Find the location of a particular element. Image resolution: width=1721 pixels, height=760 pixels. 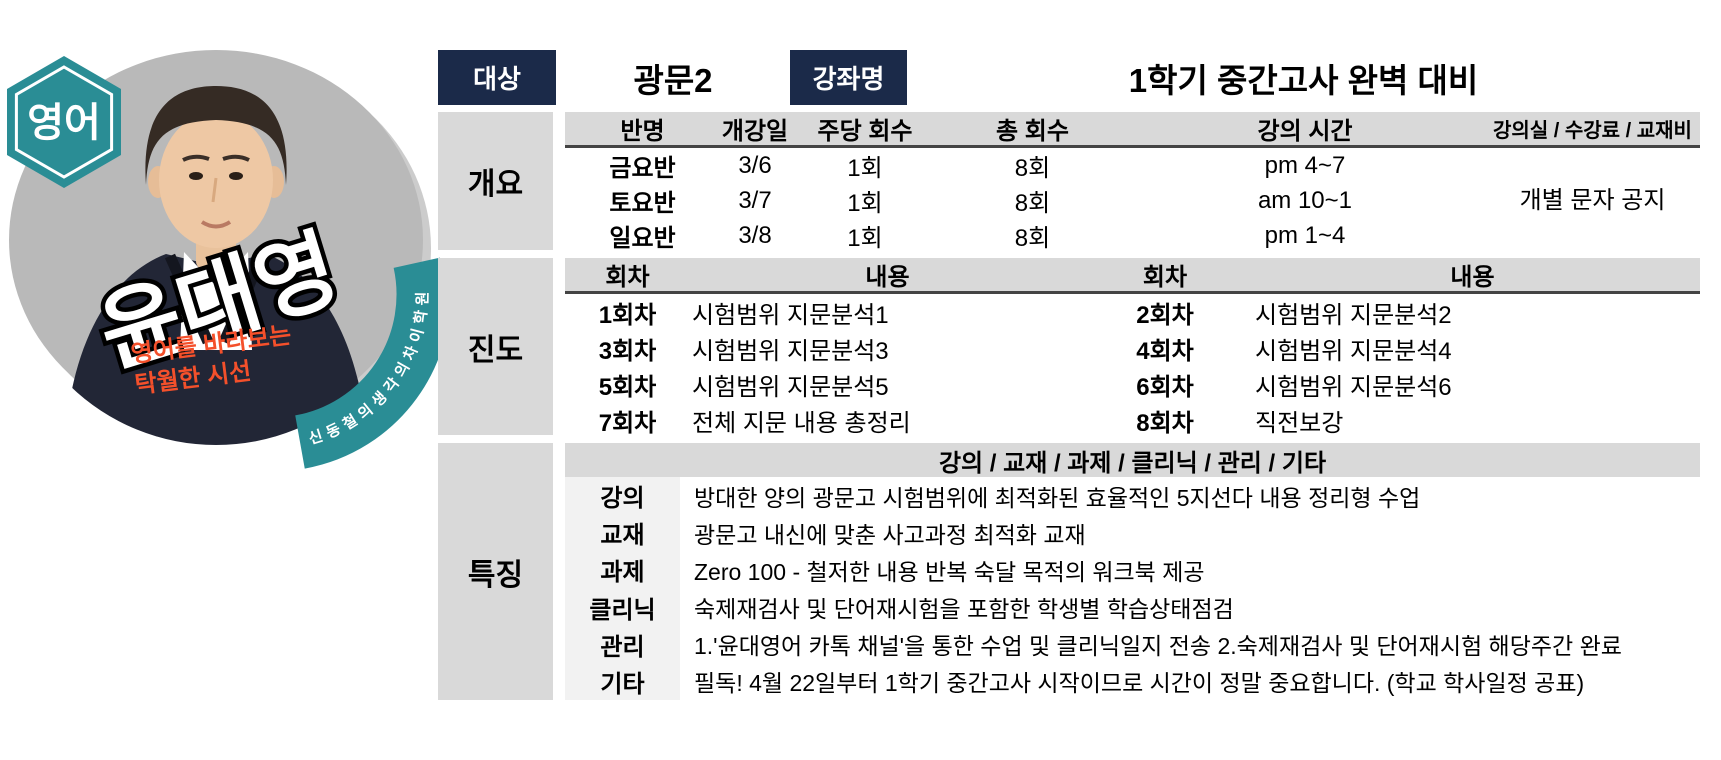

feature-label: 관리 is located at coordinates (622, 644).